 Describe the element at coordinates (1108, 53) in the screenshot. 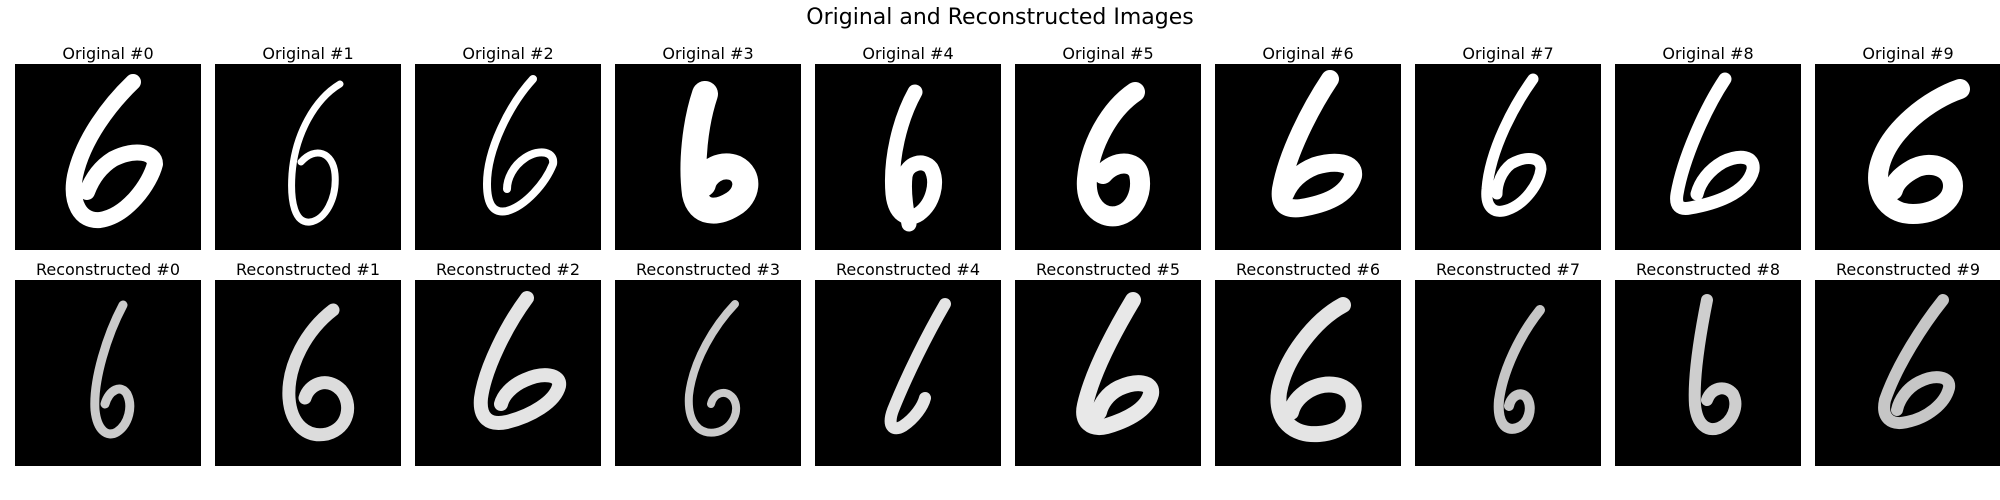

I see `panel-title: Original #5` at that location.